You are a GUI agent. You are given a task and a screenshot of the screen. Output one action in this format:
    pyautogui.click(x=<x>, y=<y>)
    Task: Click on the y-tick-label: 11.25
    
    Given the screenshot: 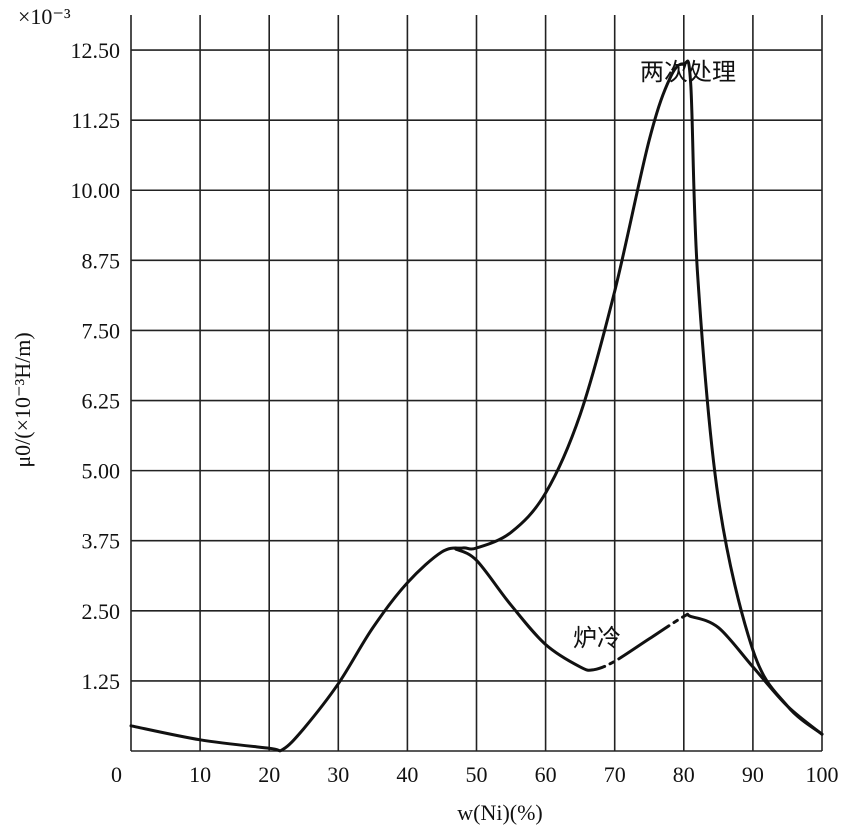 What is the action you would take?
    pyautogui.click(x=95, y=120)
    